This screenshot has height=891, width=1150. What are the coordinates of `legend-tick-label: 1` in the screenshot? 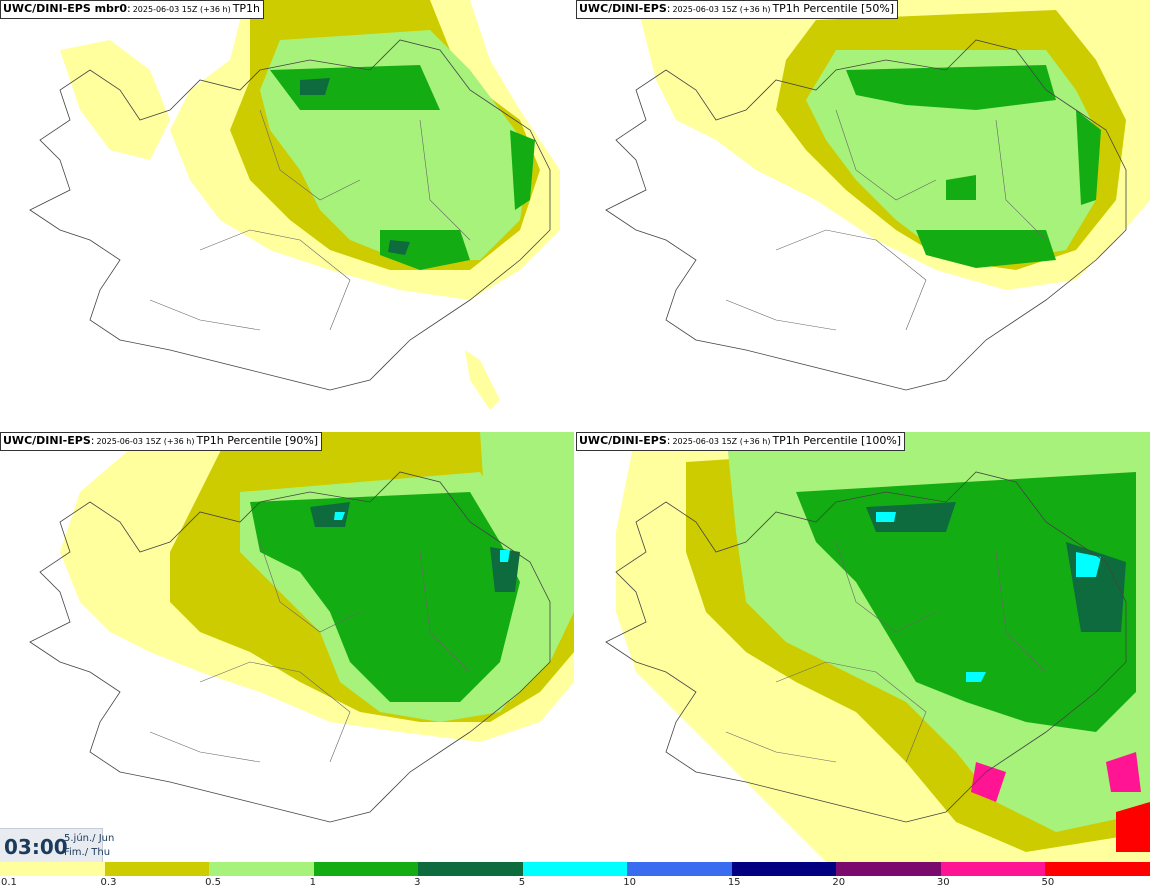 It's located at (312, 882).